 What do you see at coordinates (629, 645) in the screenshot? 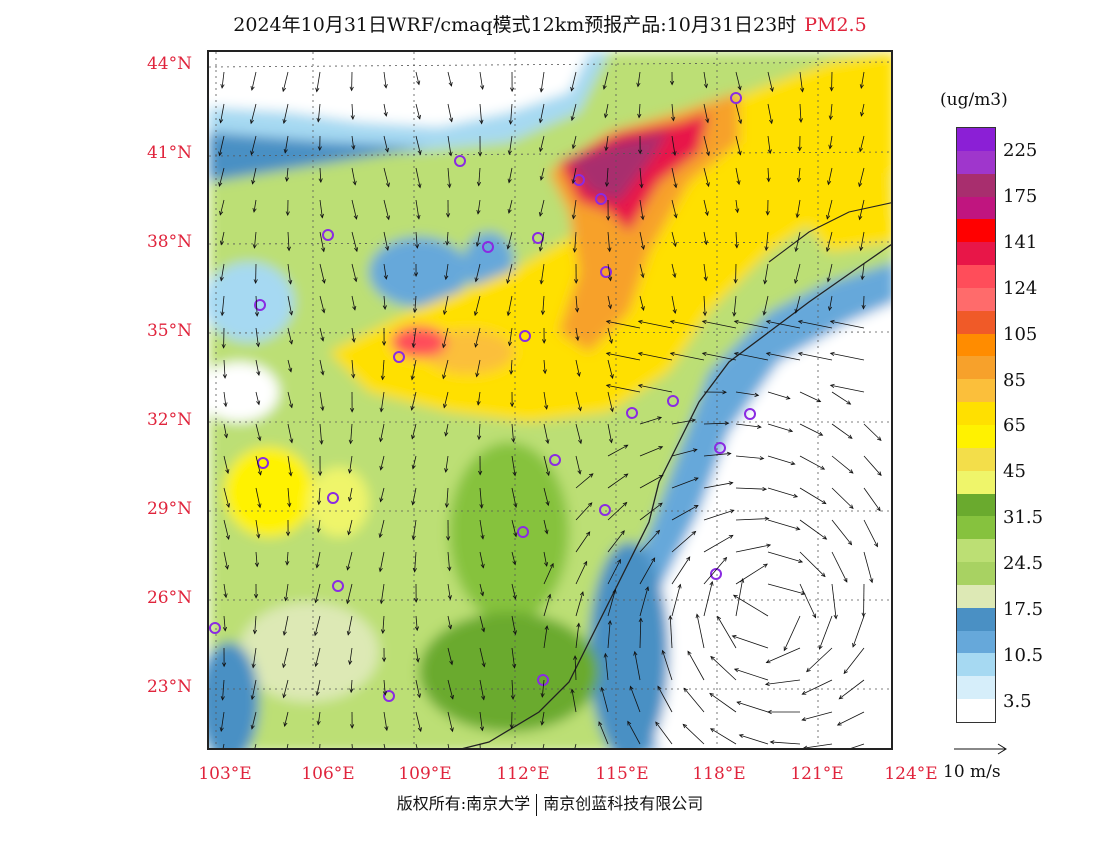
I see `southeast-coast-blue` at bounding box center [629, 645].